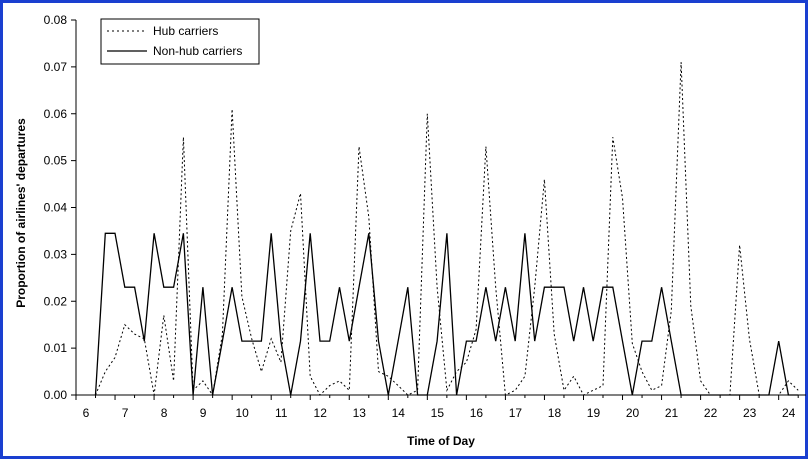 The width and height of the screenshot is (808, 459). What do you see at coordinates (56, 67) in the screenshot?
I see `y-tick-label: 0.07` at bounding box center [56, 67].